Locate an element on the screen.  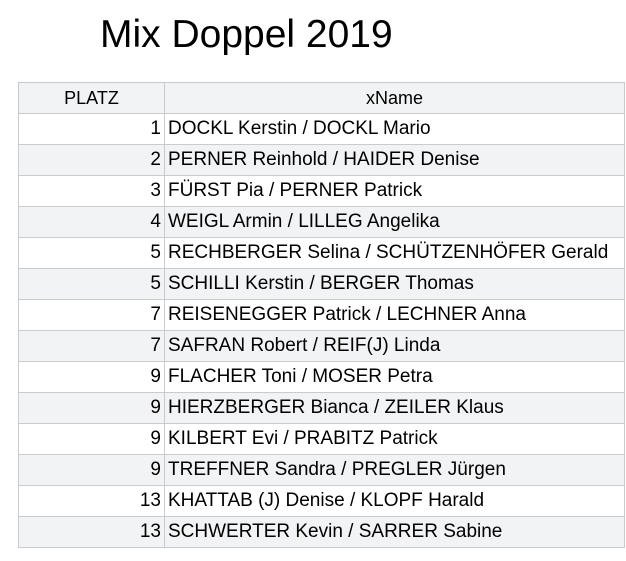
table-row: 5 SCHILLI Kerstin / BERGER Thomas is located at coordinates (321, 284).